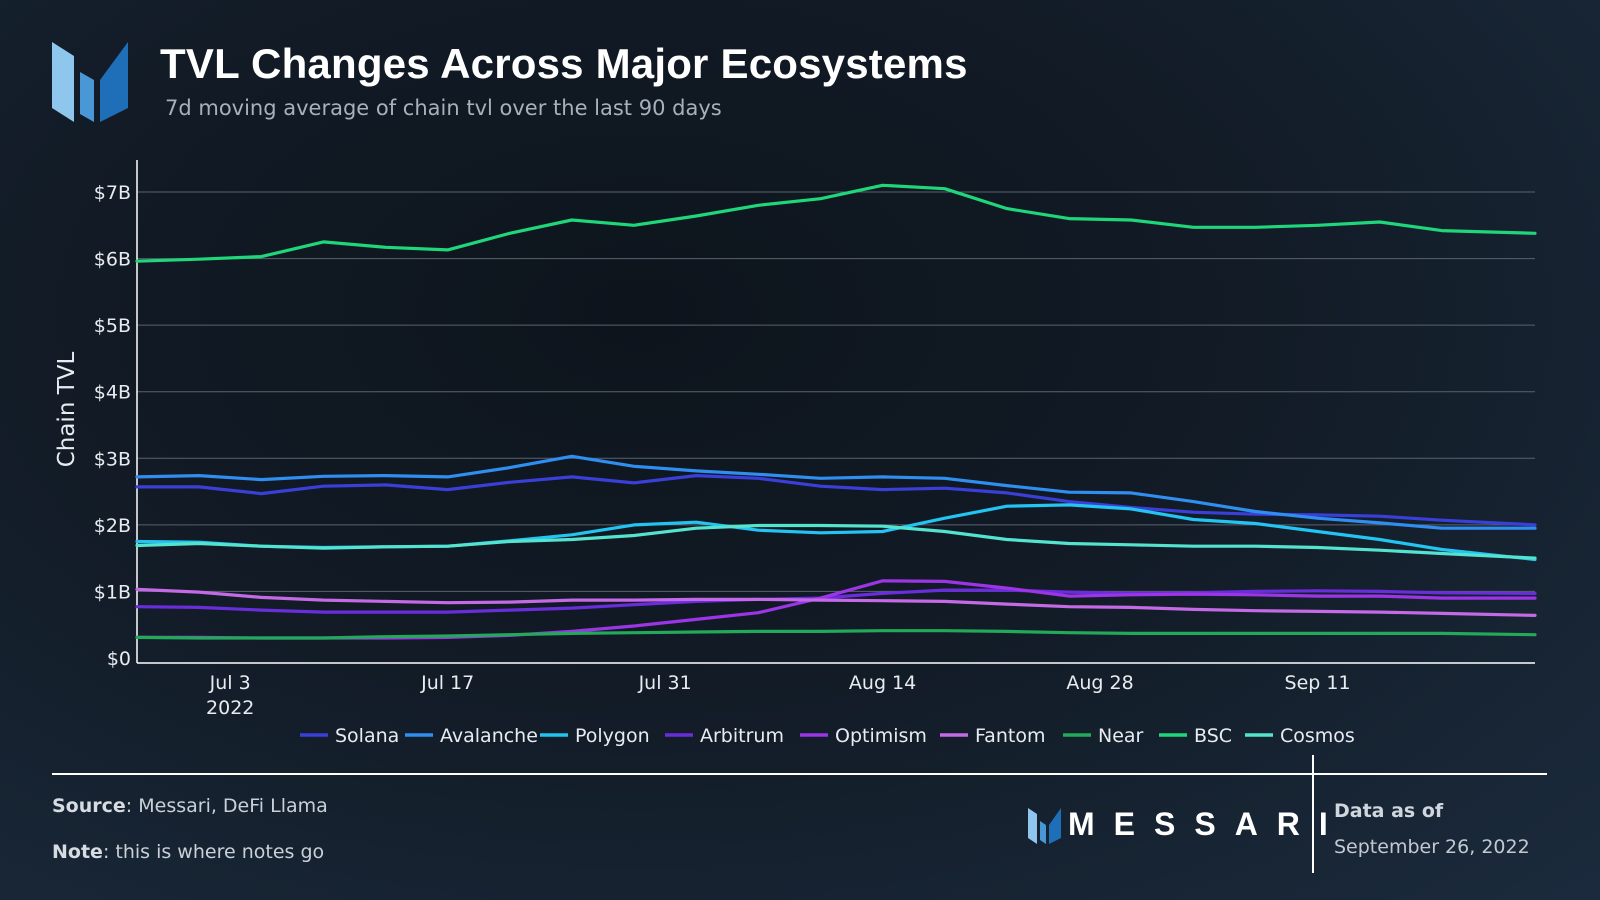 This screenshot has width=1600, height=900. What do you see at coordinates (112, 393) in the screenshot?
I see `y-tick-label: $4B` at bounding box center [112, 393].